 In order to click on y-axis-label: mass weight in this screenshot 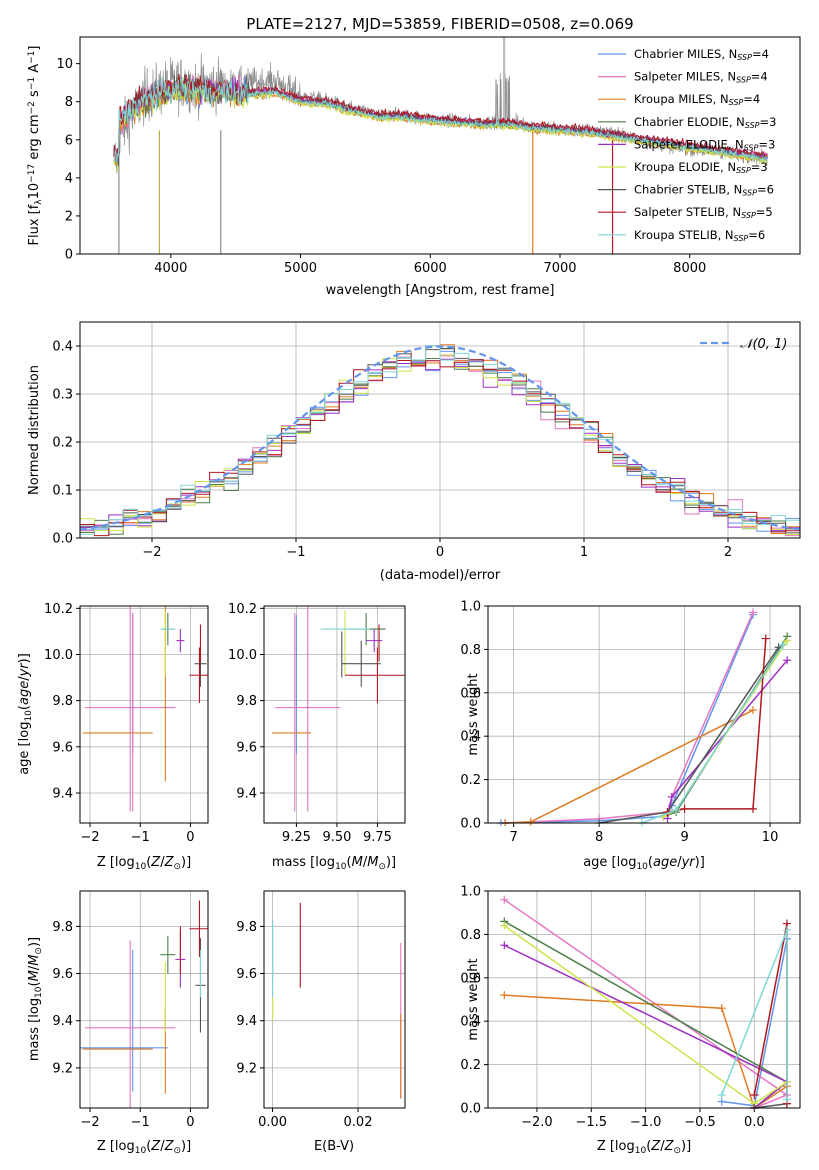, I will do `click(473, 999)`.